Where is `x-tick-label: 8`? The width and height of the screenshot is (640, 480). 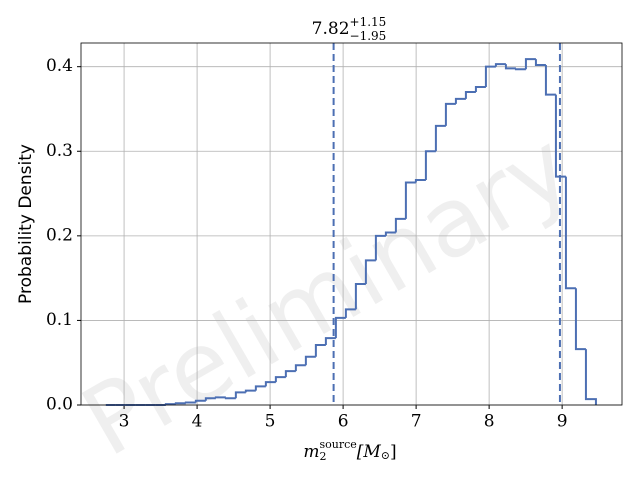 x-tick-label: 8 is located at coordinates (489, 422).